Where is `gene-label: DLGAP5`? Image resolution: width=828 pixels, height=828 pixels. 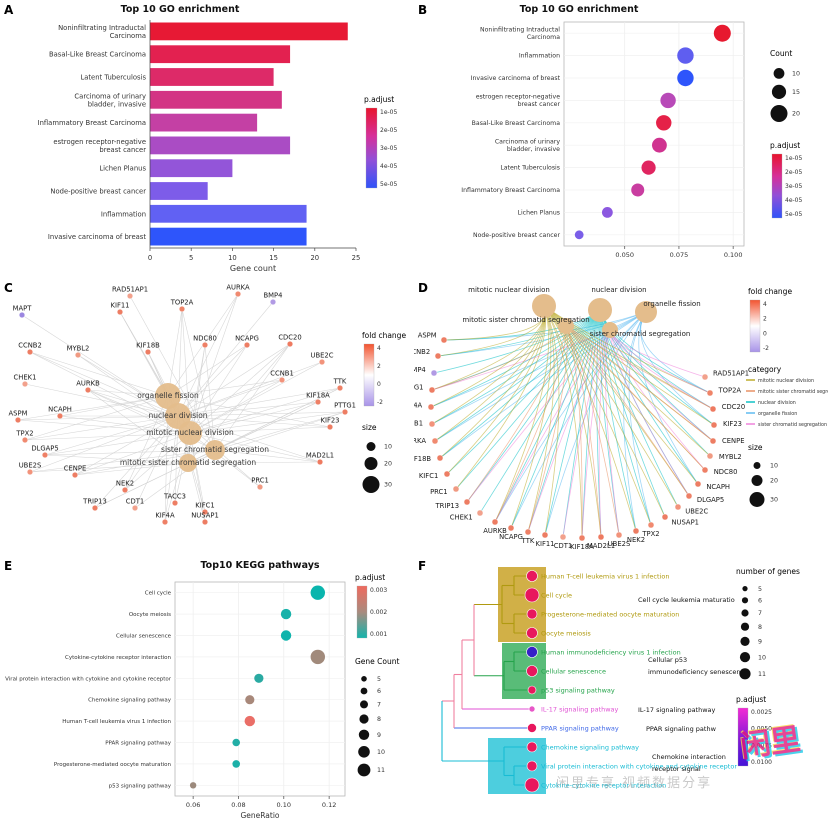 gene-label: DLGAP5 is located at coordinates (710, 500).